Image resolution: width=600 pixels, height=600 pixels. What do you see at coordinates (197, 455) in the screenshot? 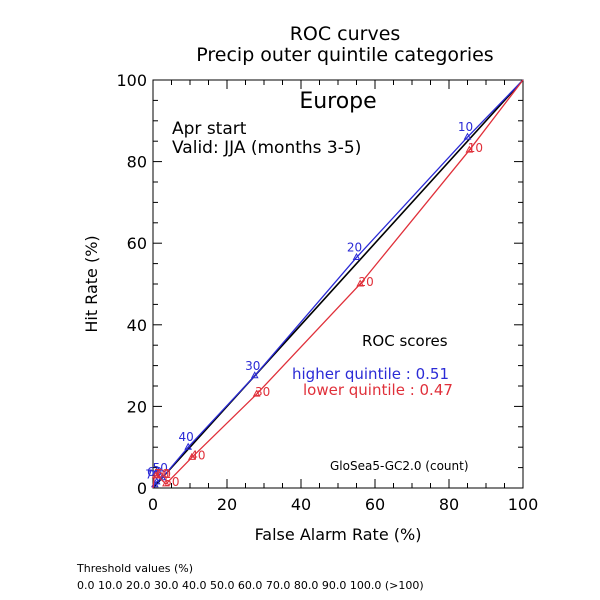
I see `lower-quintile-threshold-label: 40` at bounding box center [197, 455].